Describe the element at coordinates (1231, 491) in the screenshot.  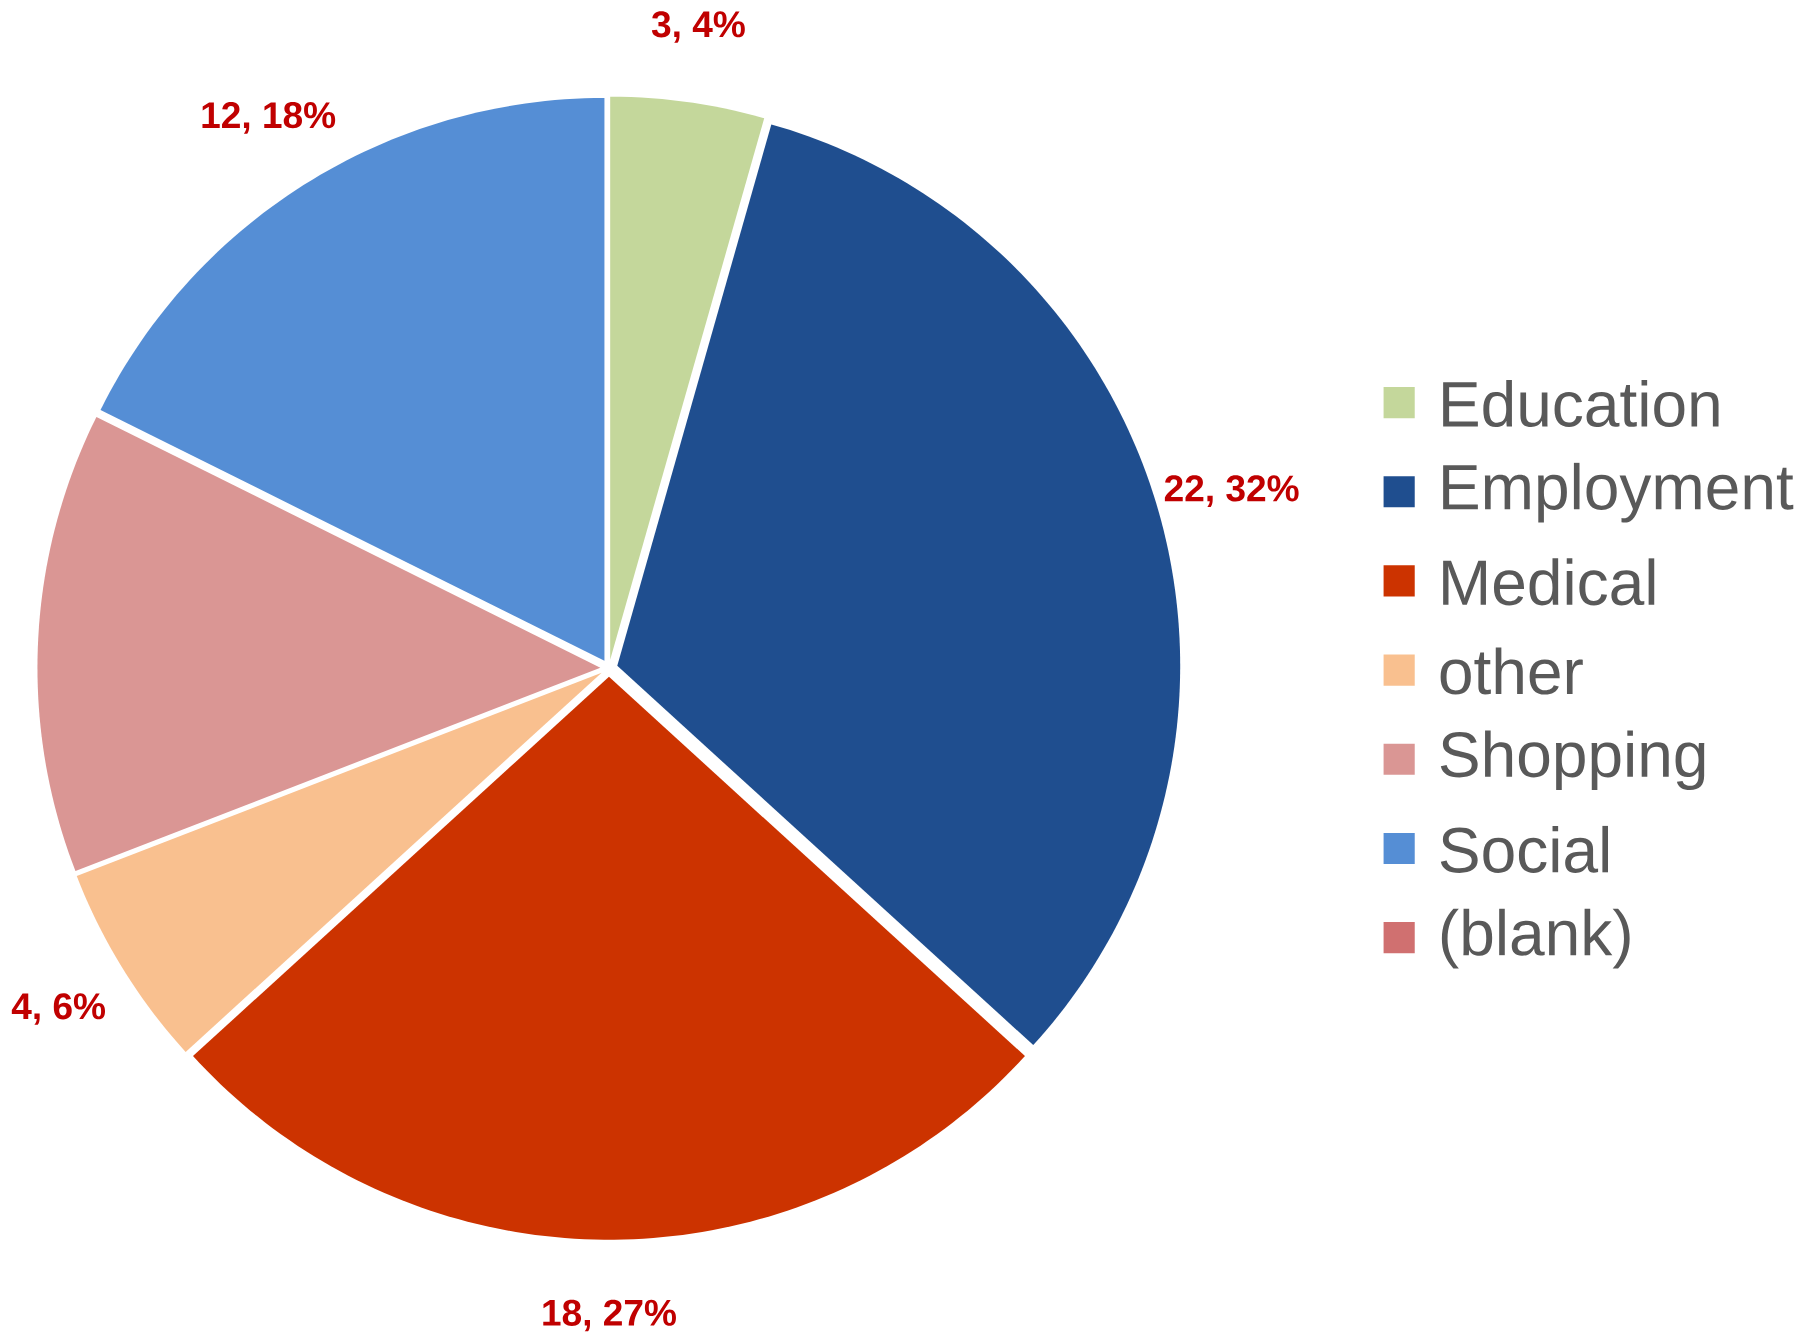
I see `data-label: 22, 32%` at that location.